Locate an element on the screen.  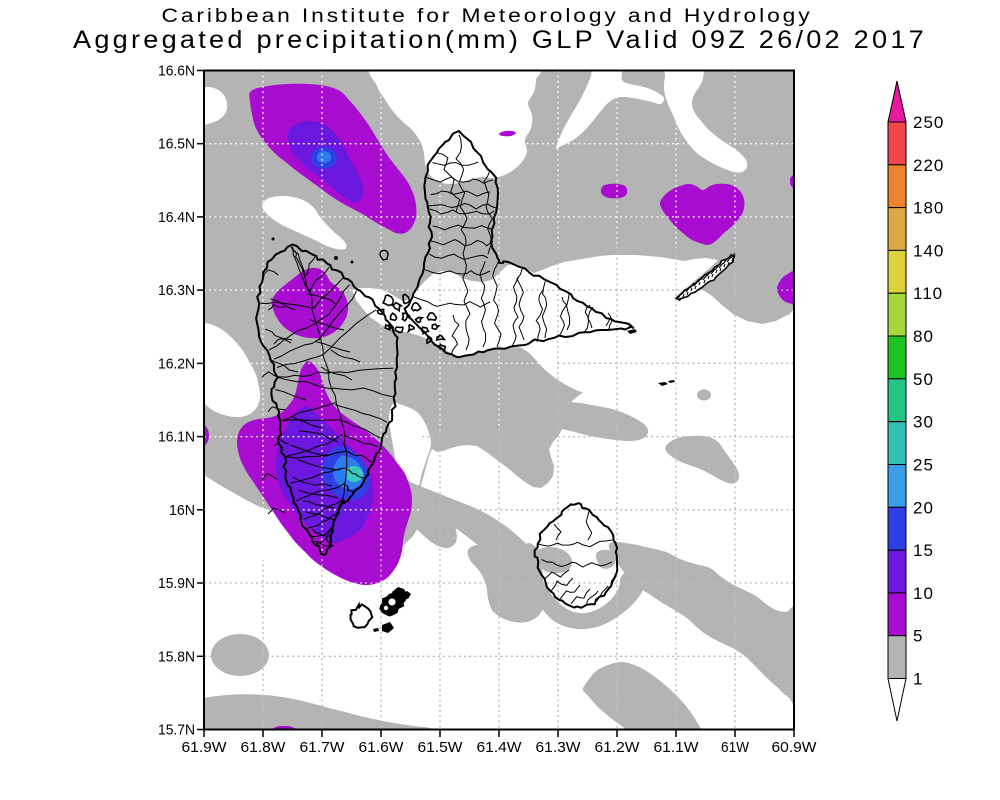
svg-text: 25 is located at coordinates (923, 465).